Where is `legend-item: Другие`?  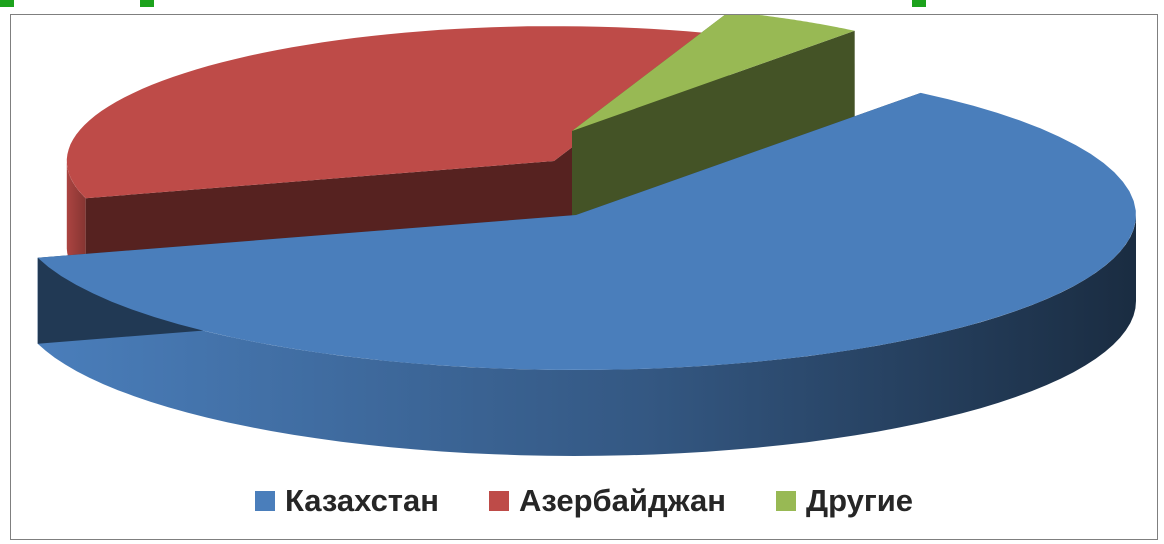 legend-item: Другие is located at coordinates (844, 500).